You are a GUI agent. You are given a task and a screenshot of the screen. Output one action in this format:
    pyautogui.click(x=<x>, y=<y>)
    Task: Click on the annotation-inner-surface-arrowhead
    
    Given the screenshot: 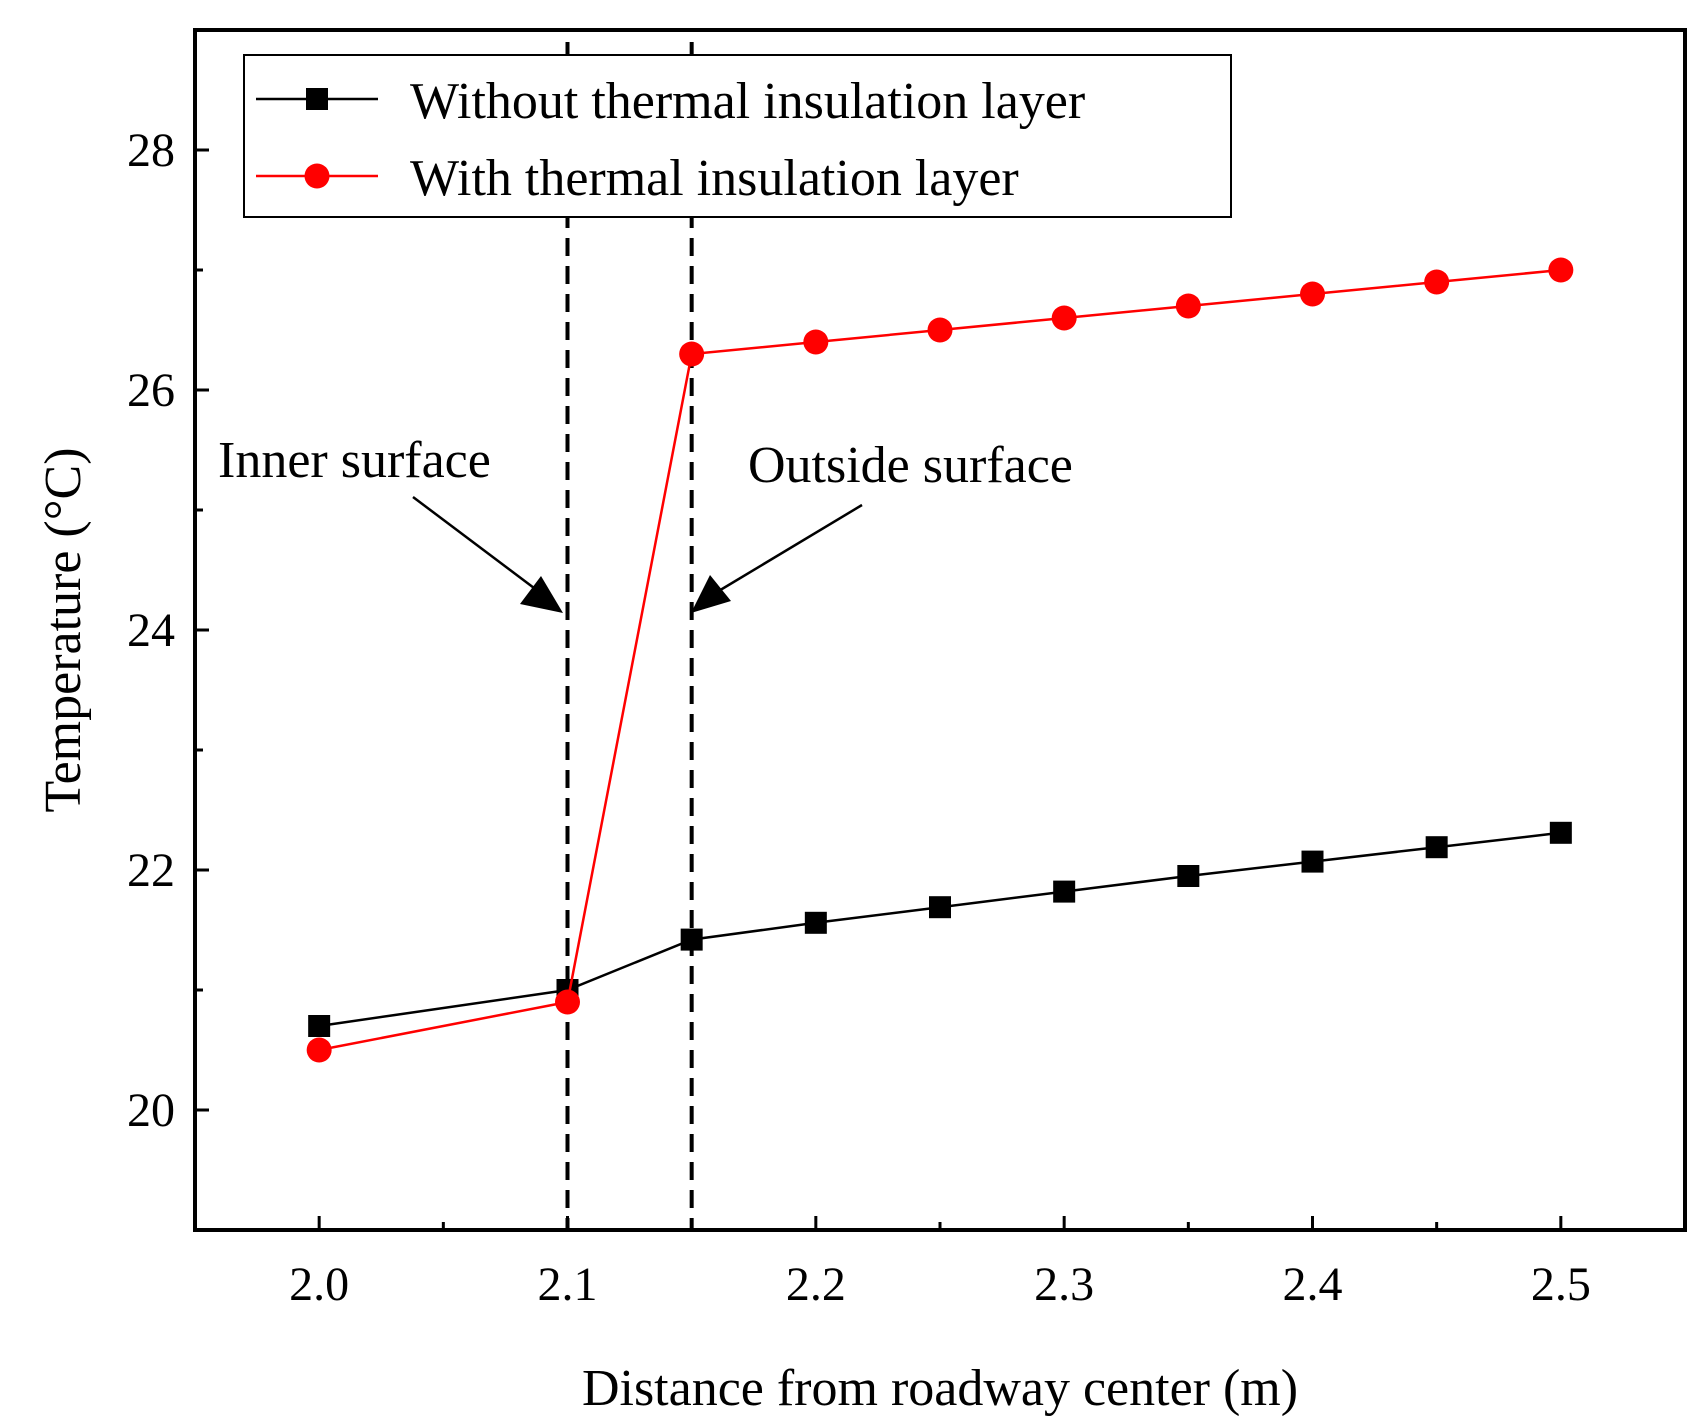 What is the action you would take?
    pyautogui.click(x=541, y=594)
    